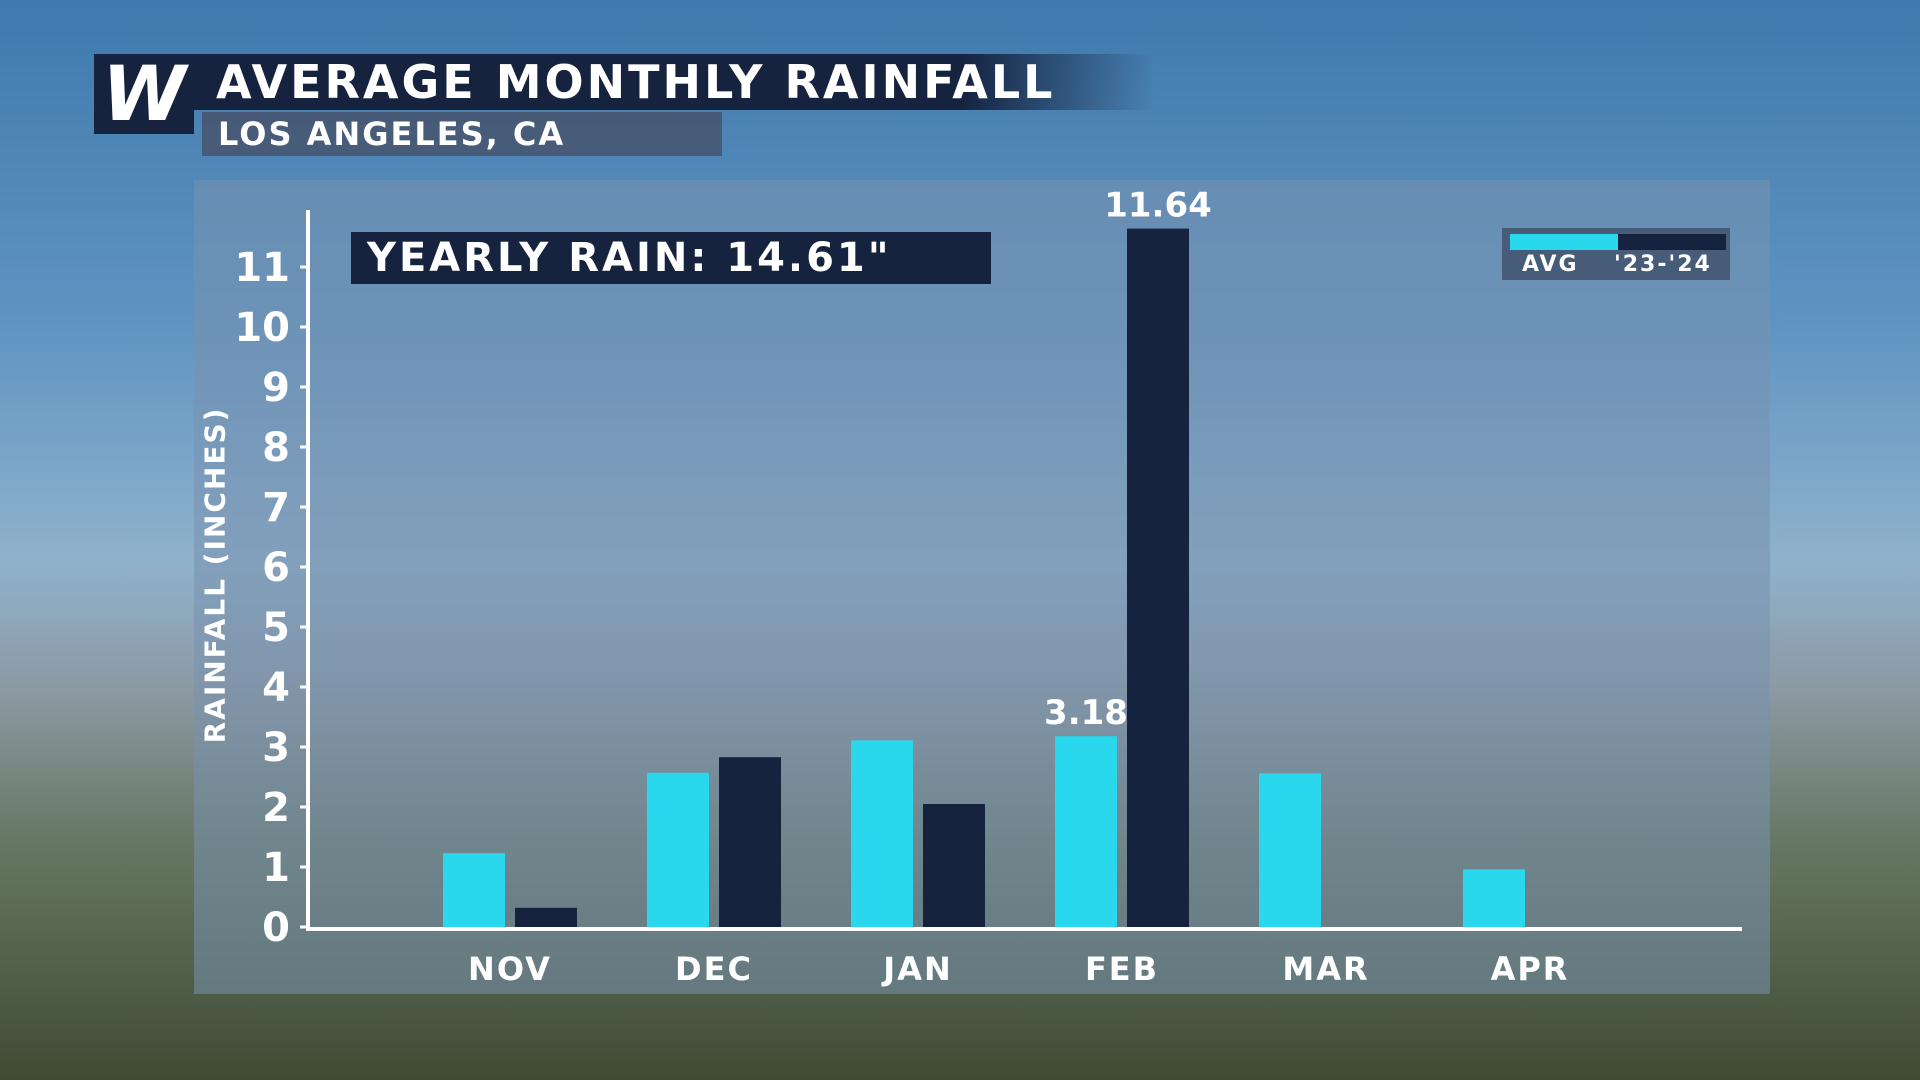 This screenshot has height=1080, width=1920. I want to click on bar-avg-feb, so click(1086, 831).